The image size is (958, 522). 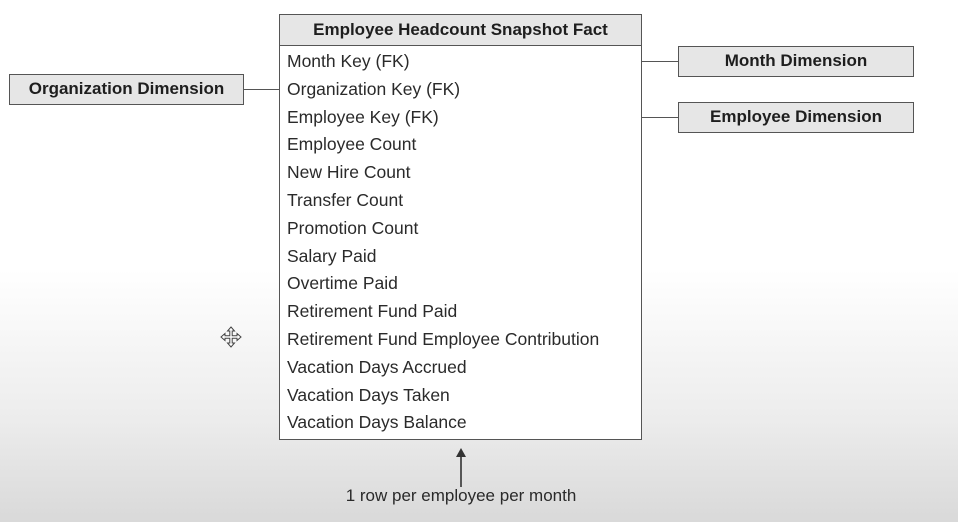 I want to click on employee-dimension-label: Employee Dimension, so click(x=796, y=116).